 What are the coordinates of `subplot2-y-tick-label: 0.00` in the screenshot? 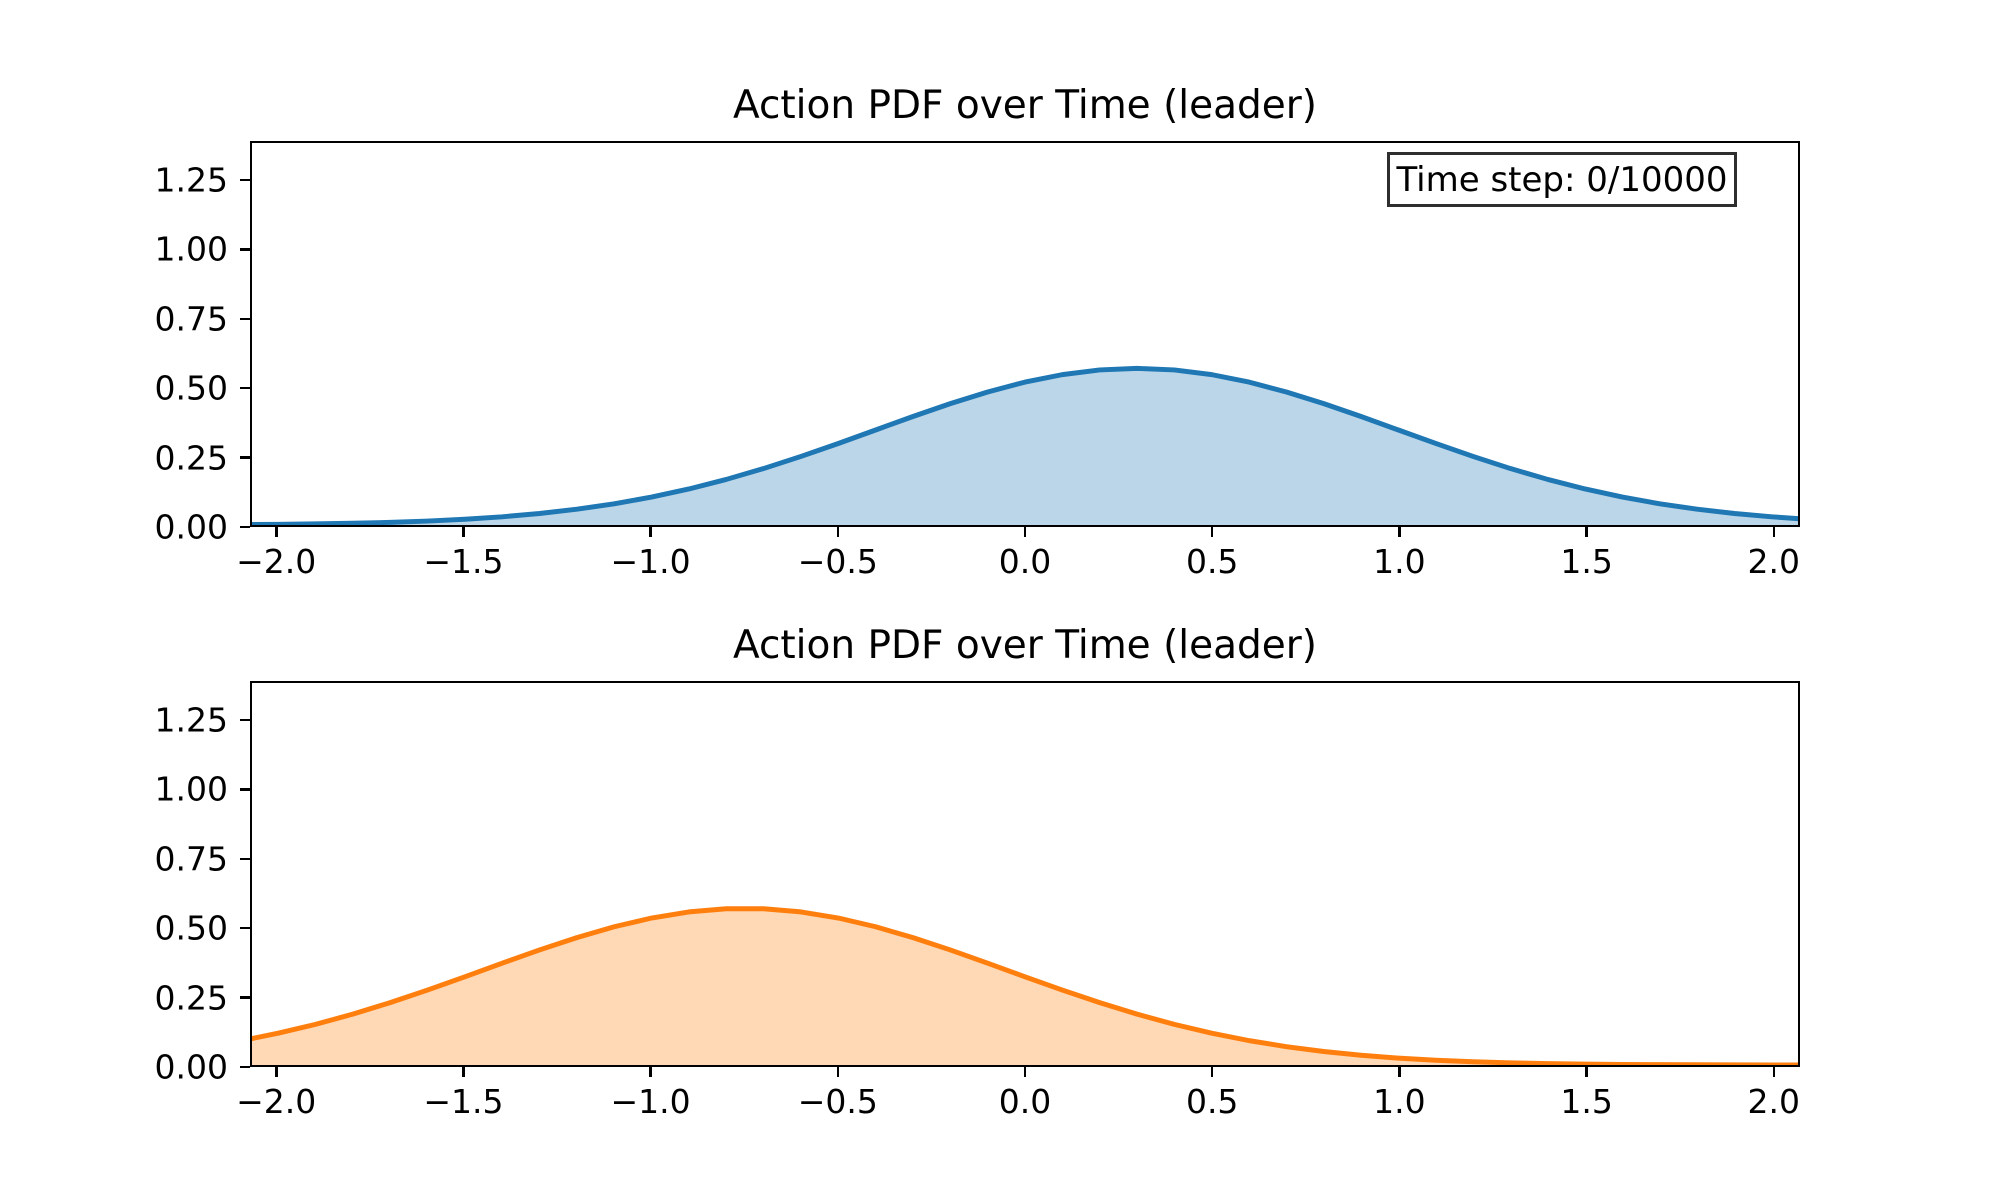 It's located at (191, 1067).